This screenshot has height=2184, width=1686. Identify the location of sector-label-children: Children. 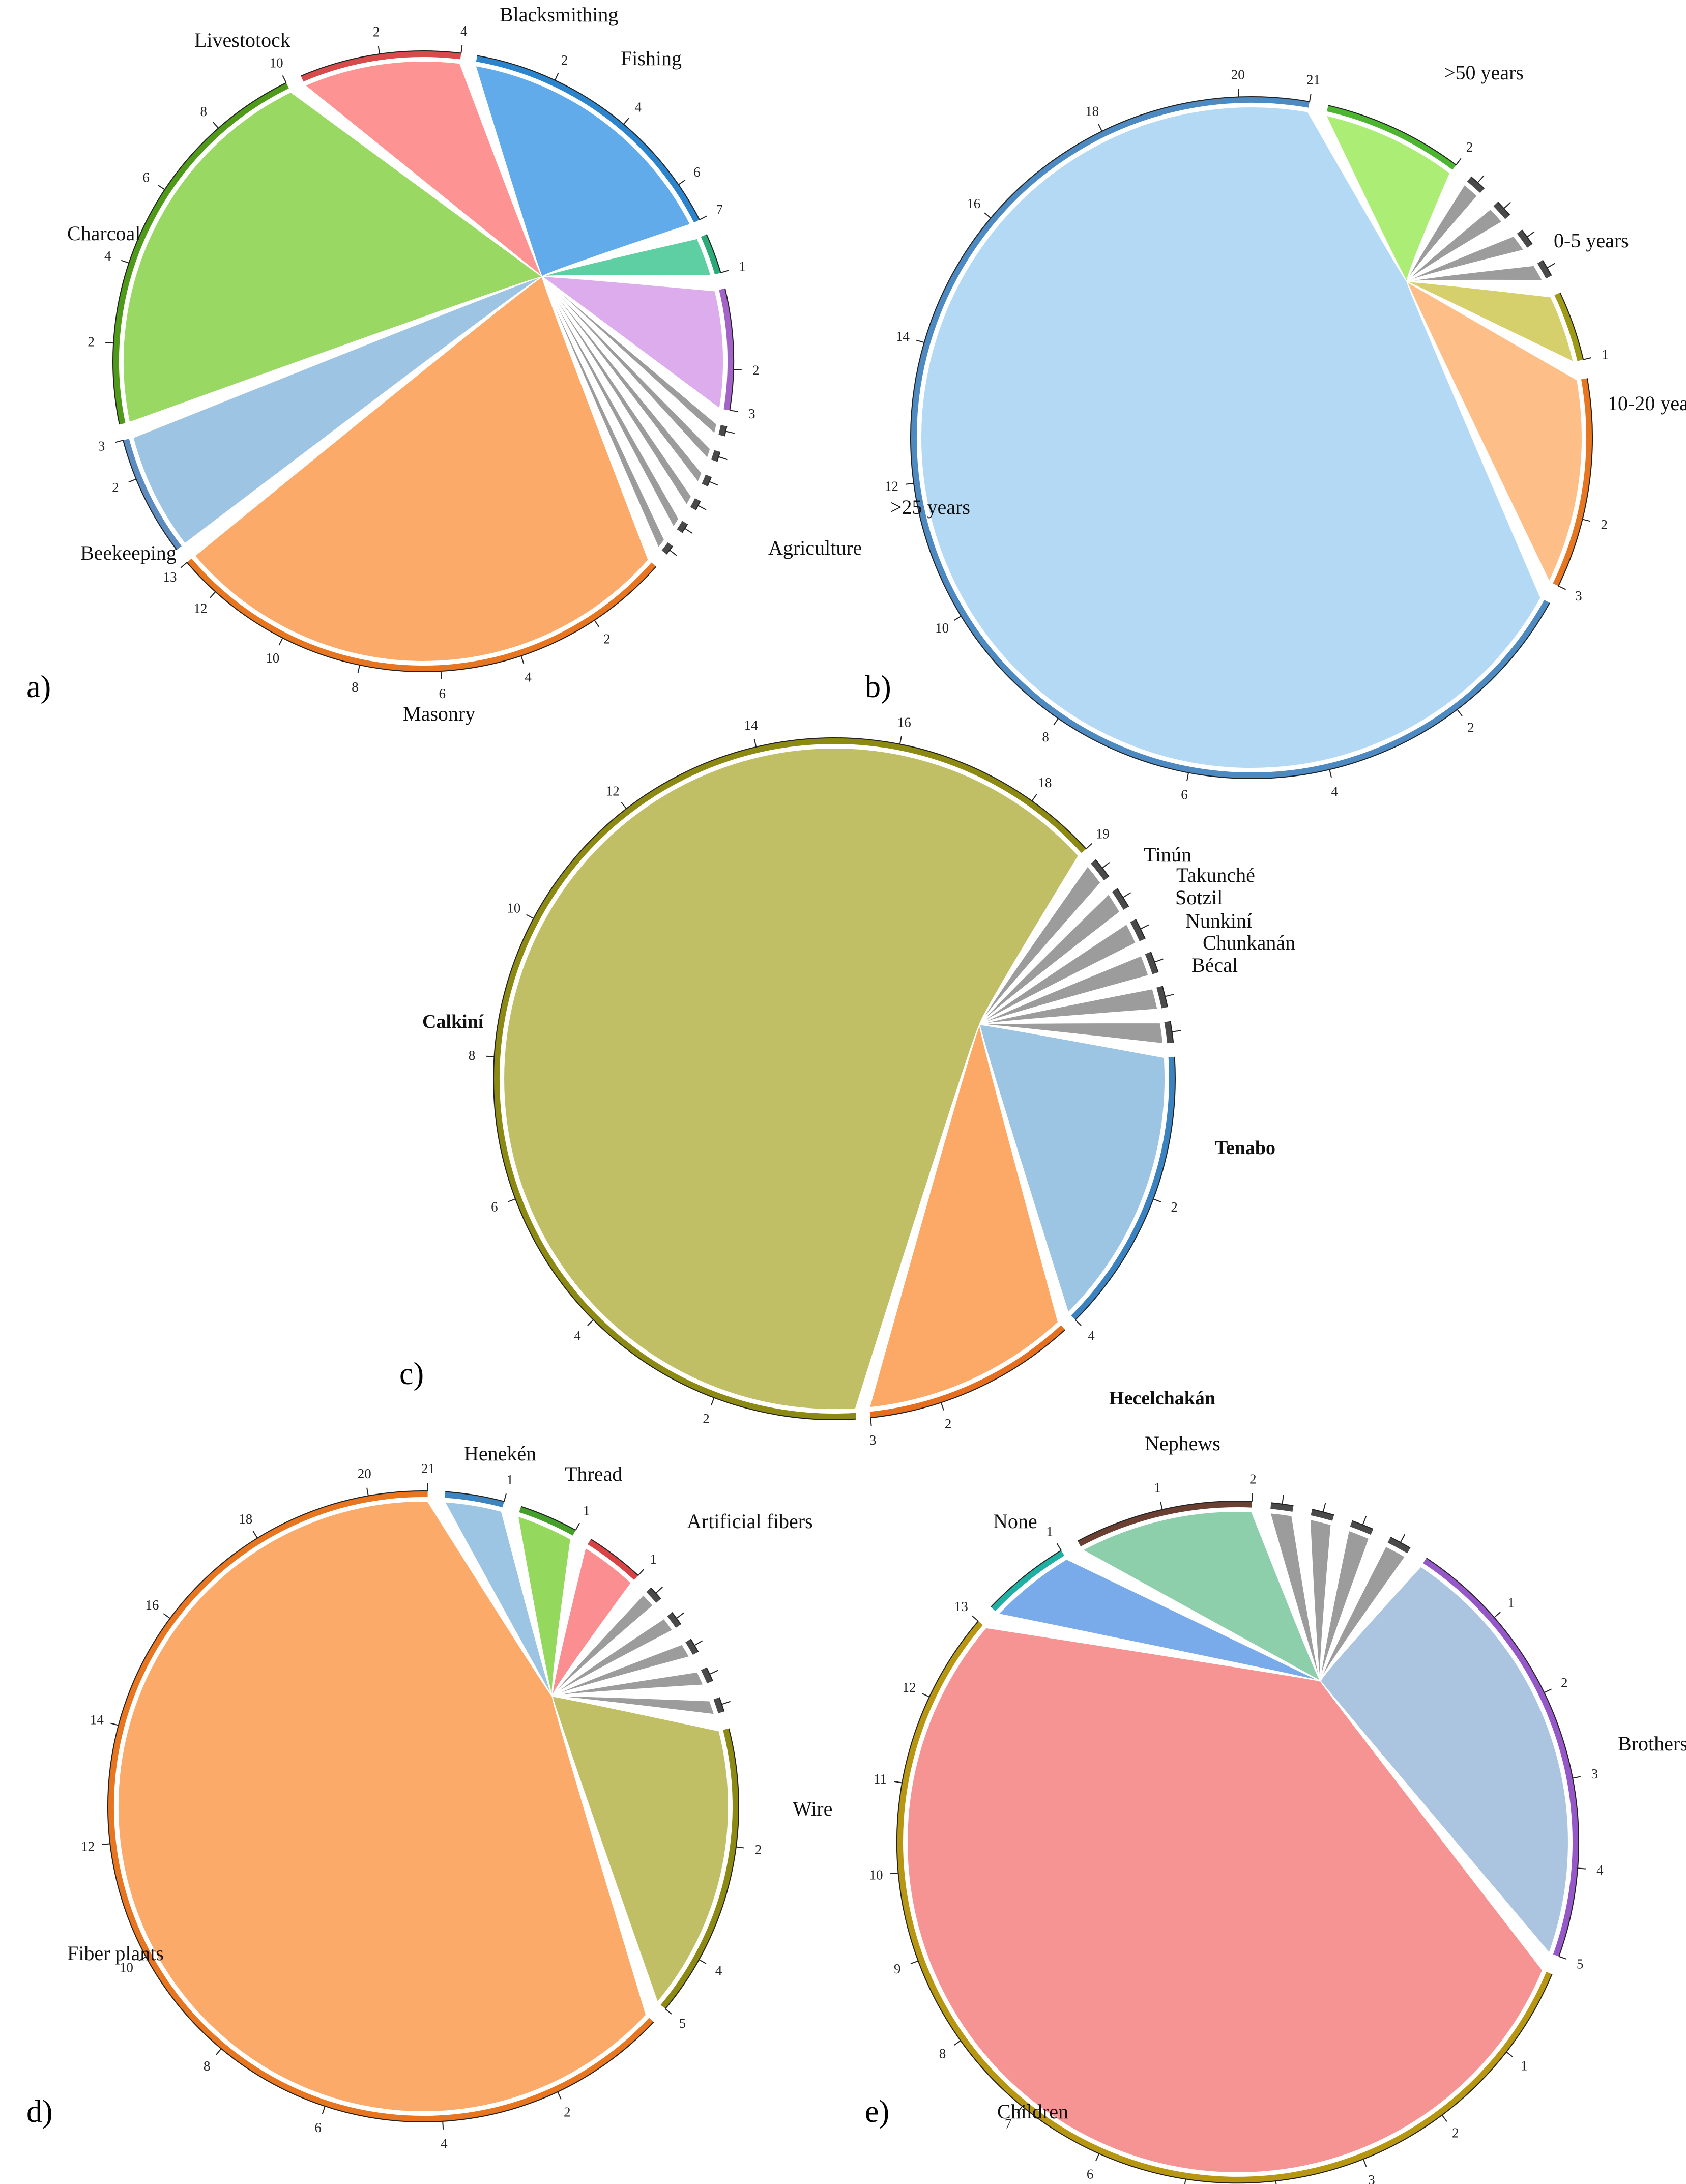
(1032, 2111).